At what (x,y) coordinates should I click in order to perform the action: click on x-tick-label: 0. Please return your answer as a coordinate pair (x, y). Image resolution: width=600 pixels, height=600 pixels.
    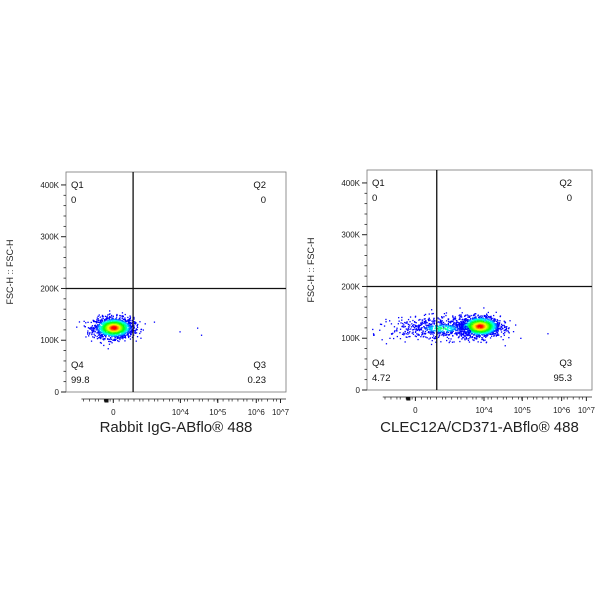
    Looking at the image, I should click on (113, 412).